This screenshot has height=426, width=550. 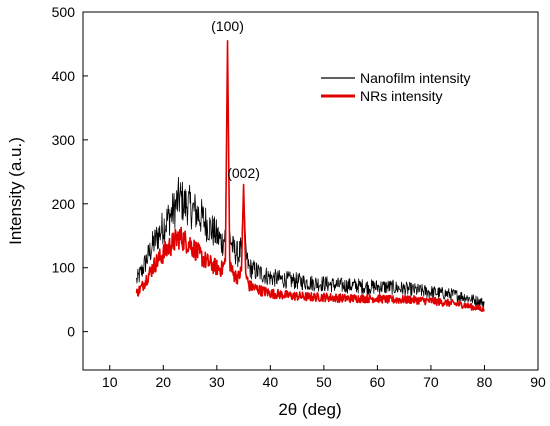 What do you see at coordinates (64, 76) in the screenshot?
I see `y-tick-label: 400` at bounding box center [64, 76].